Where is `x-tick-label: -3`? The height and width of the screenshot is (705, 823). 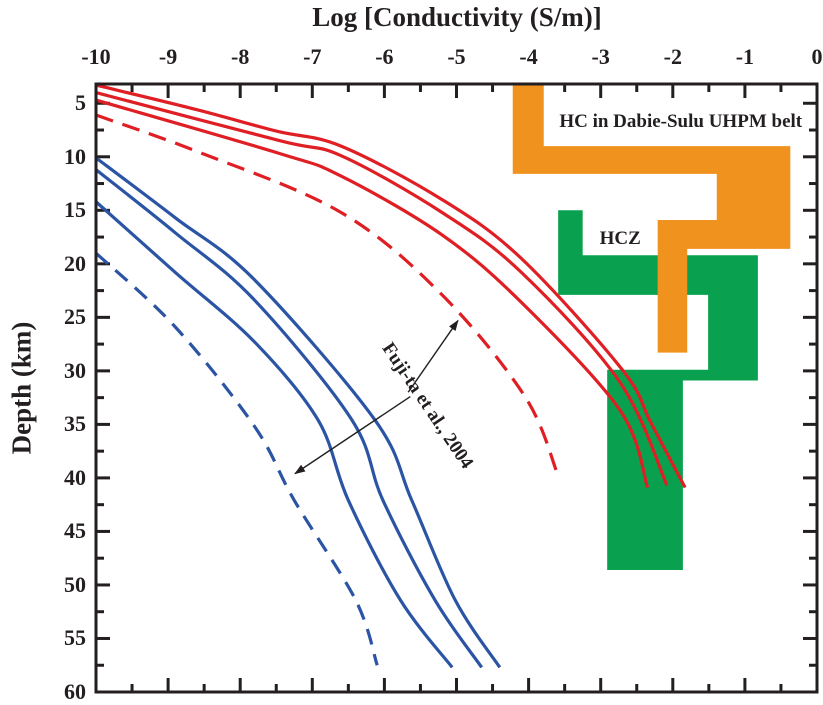 x-tick-label: -3 is located at coordinates (600, 56).